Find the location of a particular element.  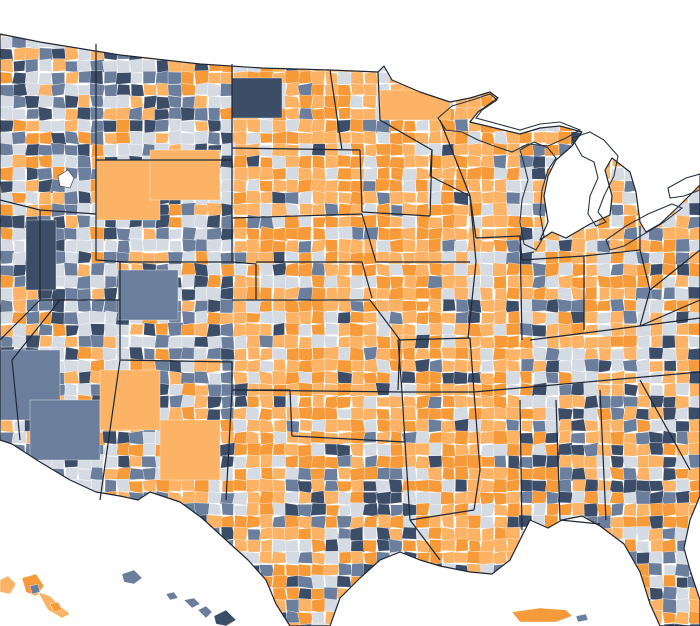

state-border is located at coordinates (455, 158).